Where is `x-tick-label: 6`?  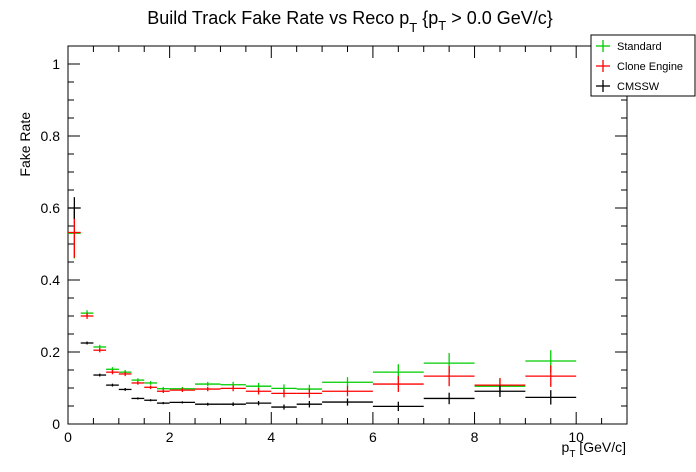
x-tick-label: 6 is located at coordinates (373, 437).